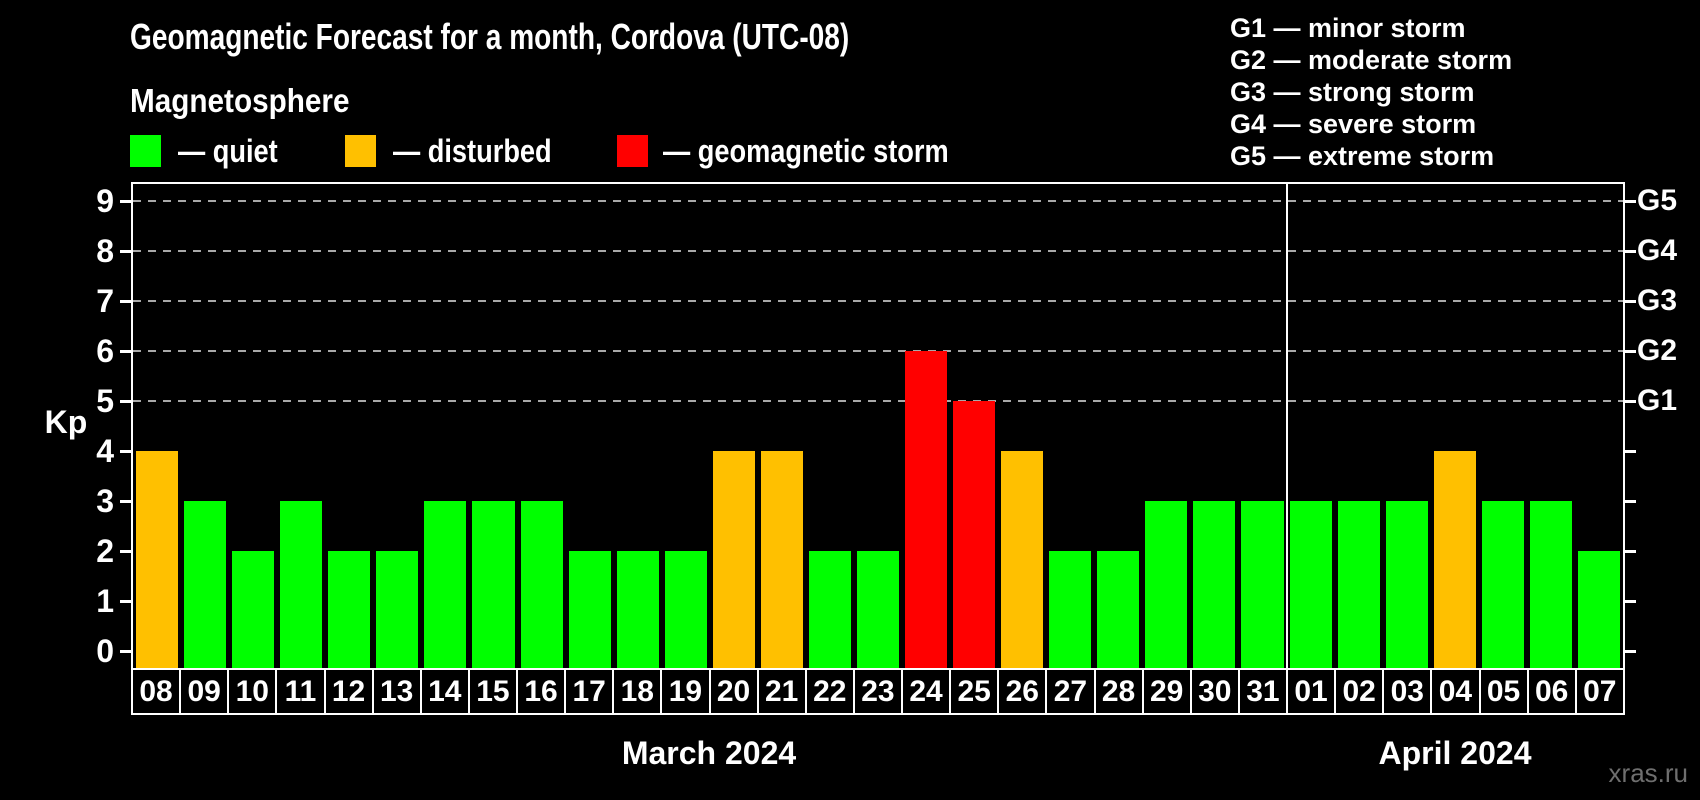  What do you see at coordinates (878, 401) in the screenshot?
I see `kp-gridline-g1` at bounding box center [878, 401].